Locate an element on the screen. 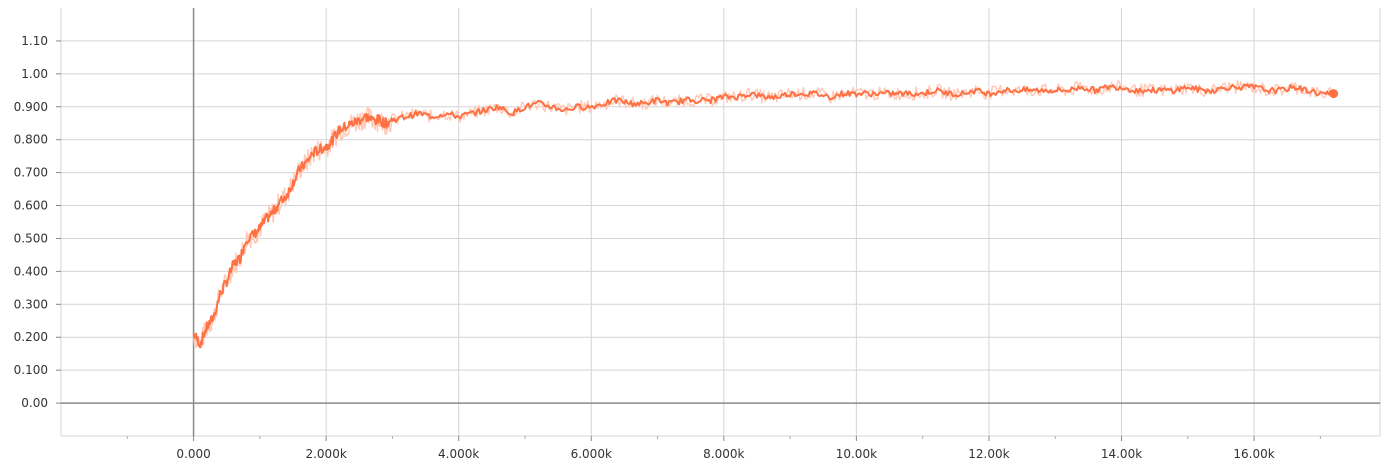  y-tick-label: 0.800 is located at coordinates (31, 140).